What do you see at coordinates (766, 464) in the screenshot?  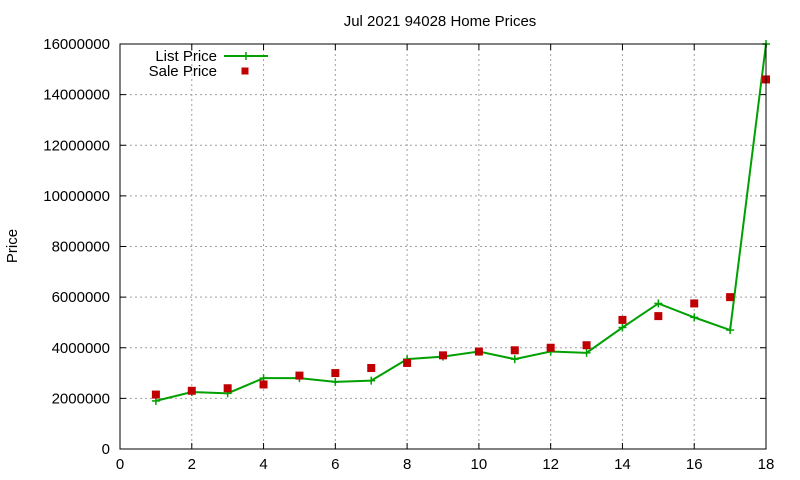 I see `x-tick-label: 18` at bounding box center [766, 464].